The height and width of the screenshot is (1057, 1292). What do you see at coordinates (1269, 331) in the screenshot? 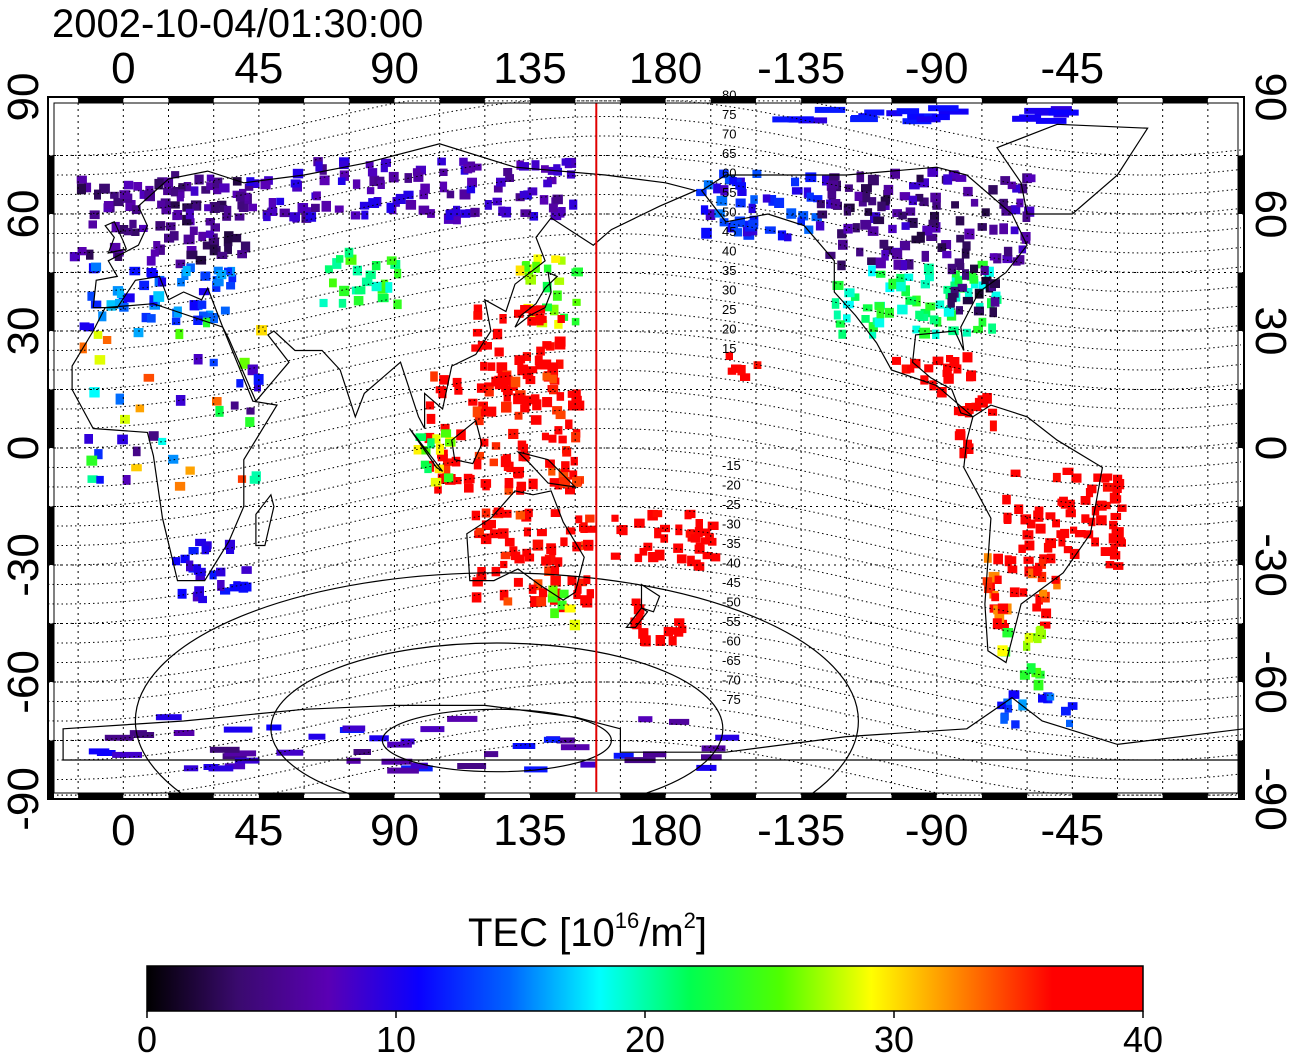
I see `lat-tick-label-right: 30` at bounding box center [1269, 331].